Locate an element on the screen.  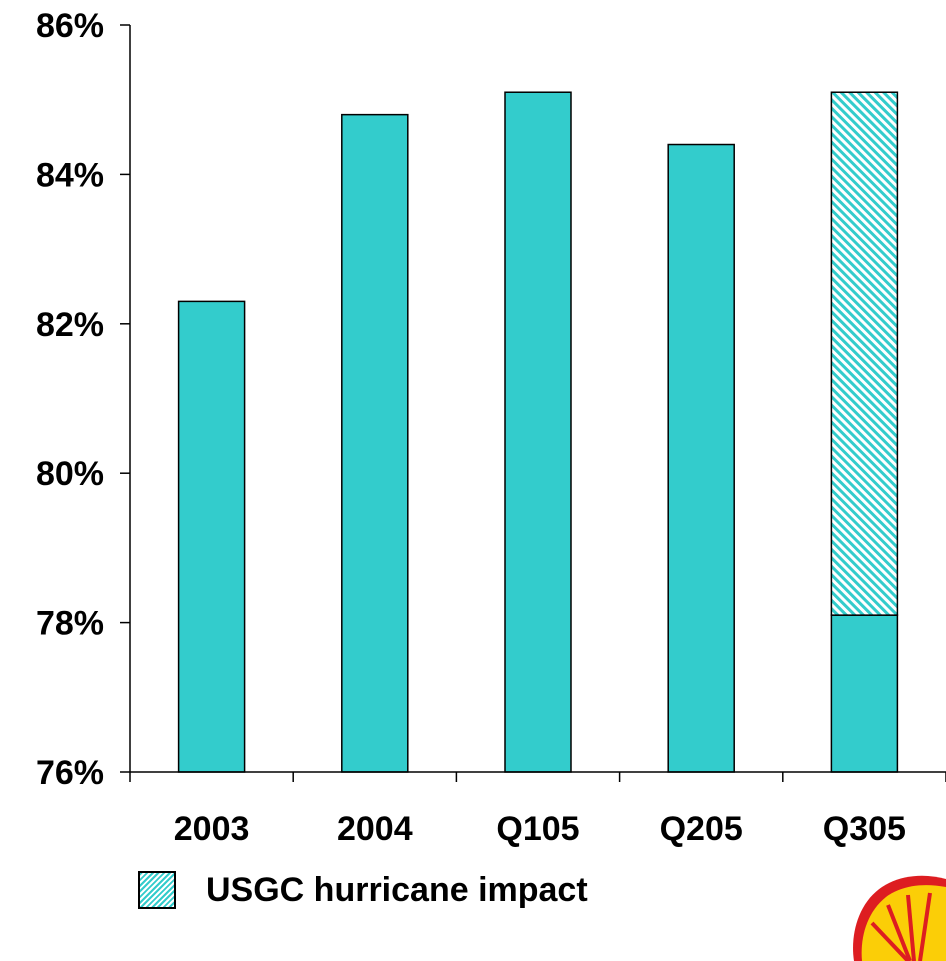
y-tick-label: 86% is located at coordinates (70, 26).